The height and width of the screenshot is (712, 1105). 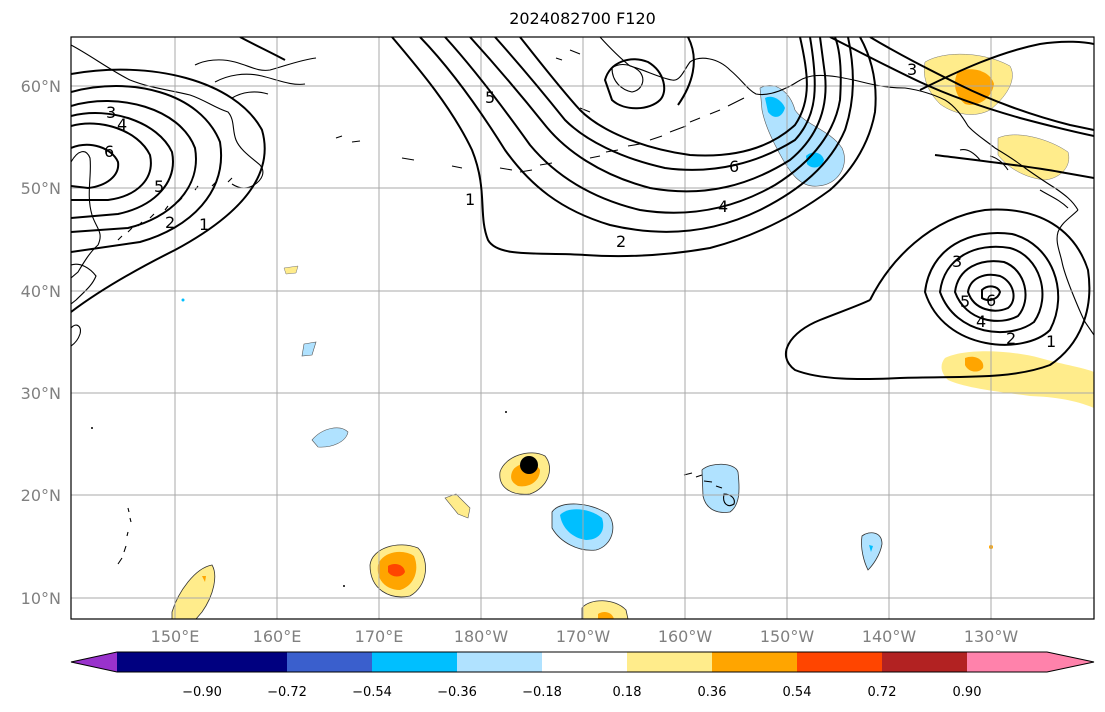 I want to click on colorbar-extend-max, so click(x=1030, y=662).